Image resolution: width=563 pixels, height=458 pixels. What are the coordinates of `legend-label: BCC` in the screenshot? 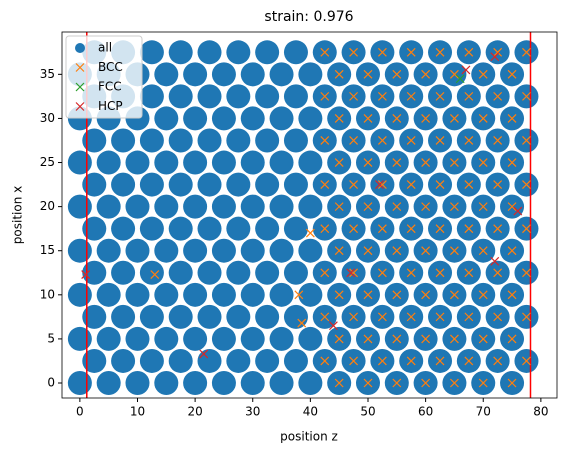 It's located at (110, 67).